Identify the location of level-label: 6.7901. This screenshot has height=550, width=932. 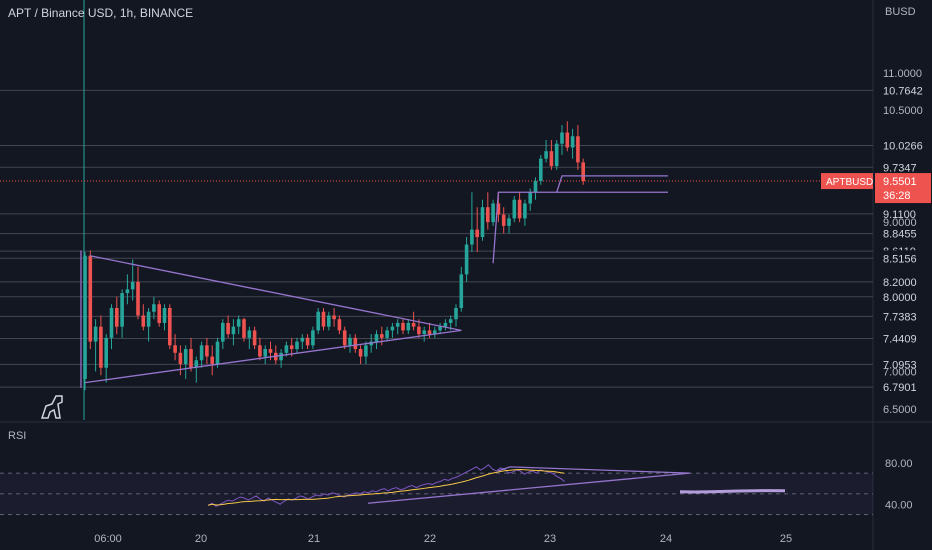
(900, 388).